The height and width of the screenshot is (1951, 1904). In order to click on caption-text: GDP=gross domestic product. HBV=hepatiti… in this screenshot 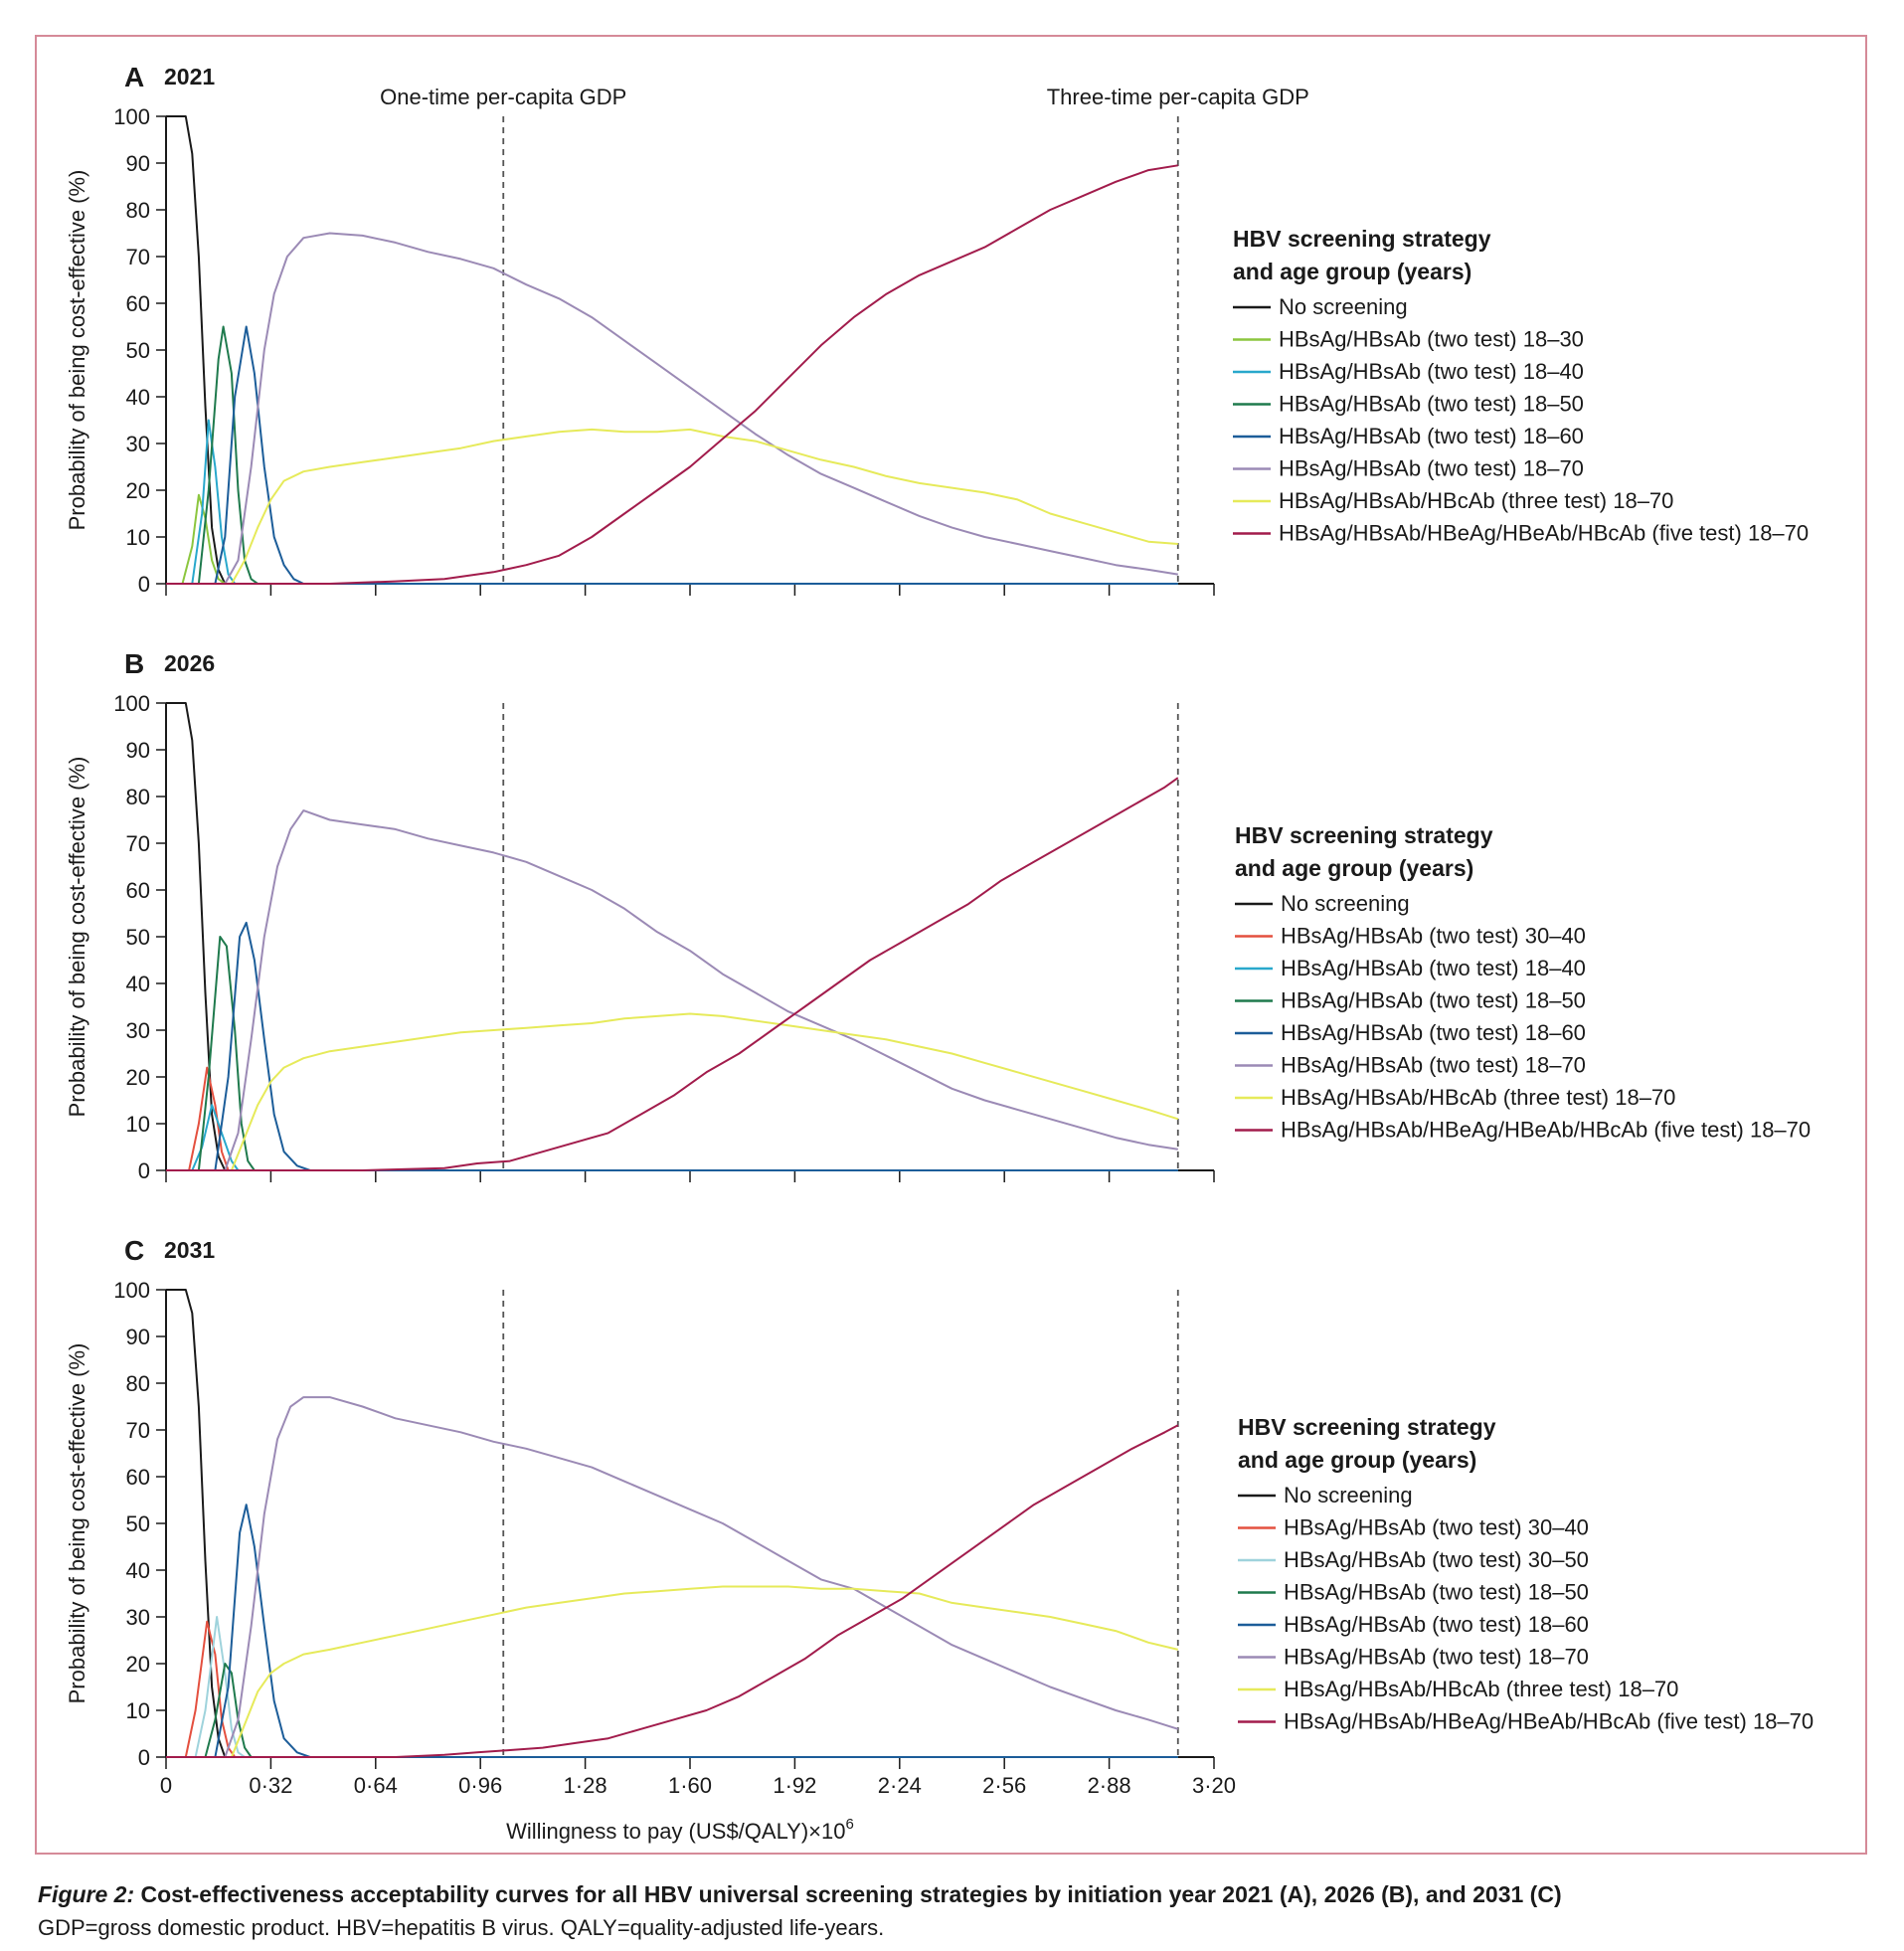, I will do `click(461, 1928)`.